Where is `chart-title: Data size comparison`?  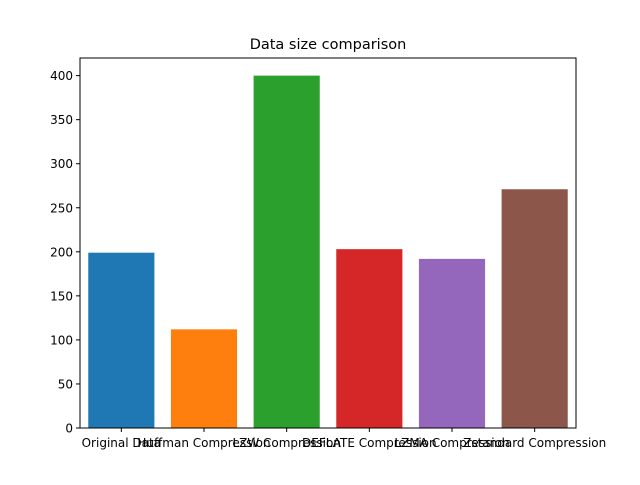 chart-title: Data size comparison is located at coordinates (328, 45).